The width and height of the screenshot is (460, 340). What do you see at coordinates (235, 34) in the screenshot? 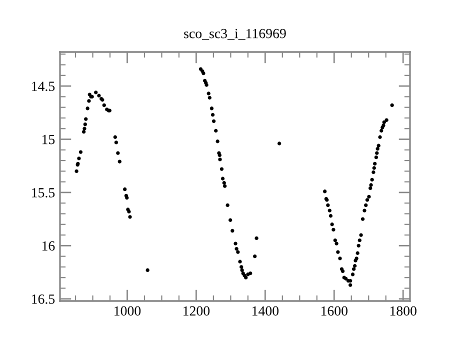
I see `chart-title: sco_sc3_i_116969` at bounding box center [235, 34].